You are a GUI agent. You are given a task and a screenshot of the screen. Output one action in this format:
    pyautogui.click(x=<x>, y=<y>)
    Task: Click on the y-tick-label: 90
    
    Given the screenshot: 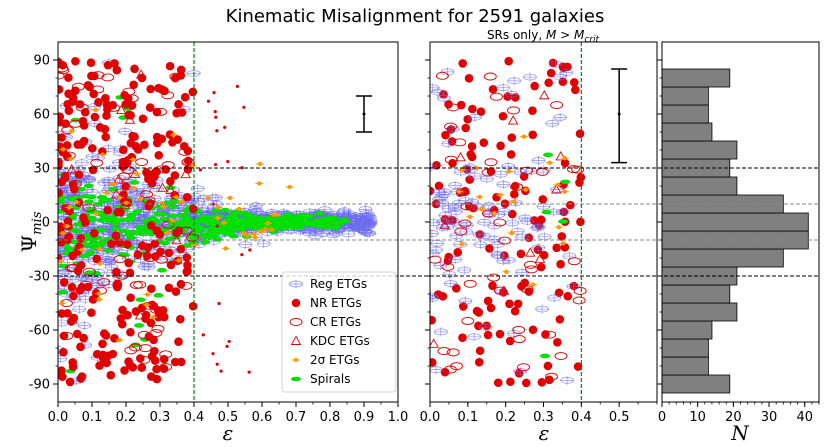 What is the action you would take?
    pyautogui.click(x=41, y=61)
    